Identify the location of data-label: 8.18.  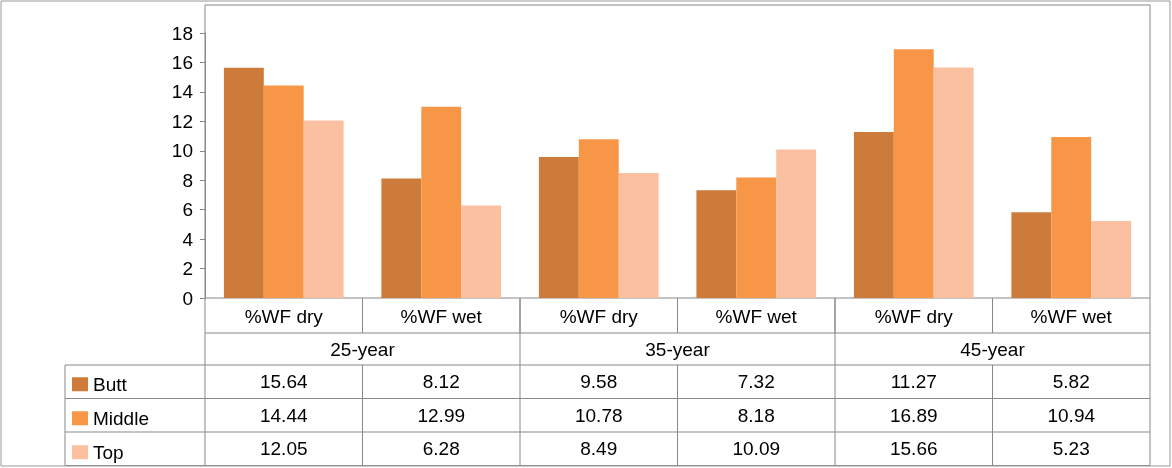
(756, 415).